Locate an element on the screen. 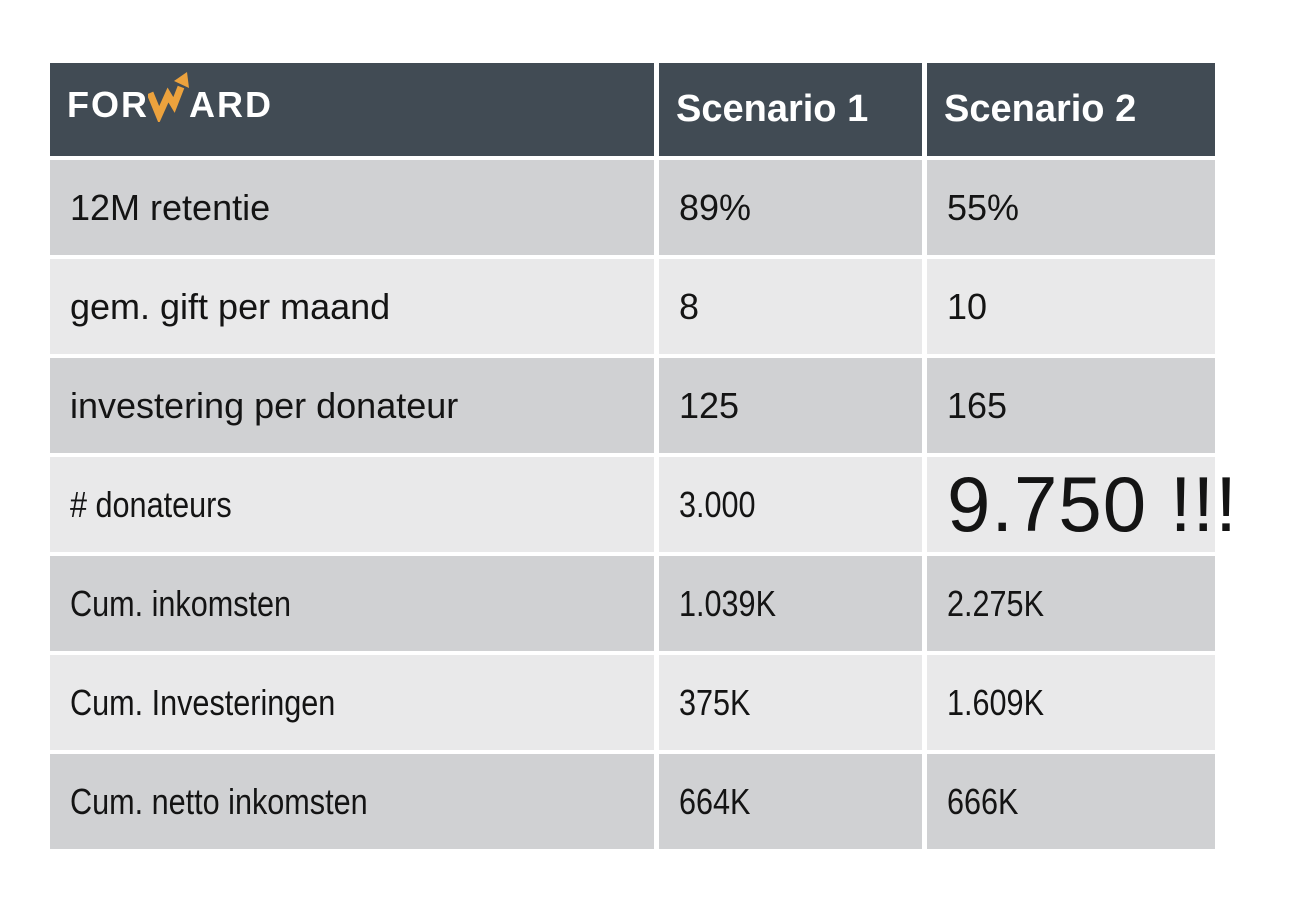 The image size is (1300, 912). row-label-cell: Cum. netto inkomsten is located at coordinates (352, 801).